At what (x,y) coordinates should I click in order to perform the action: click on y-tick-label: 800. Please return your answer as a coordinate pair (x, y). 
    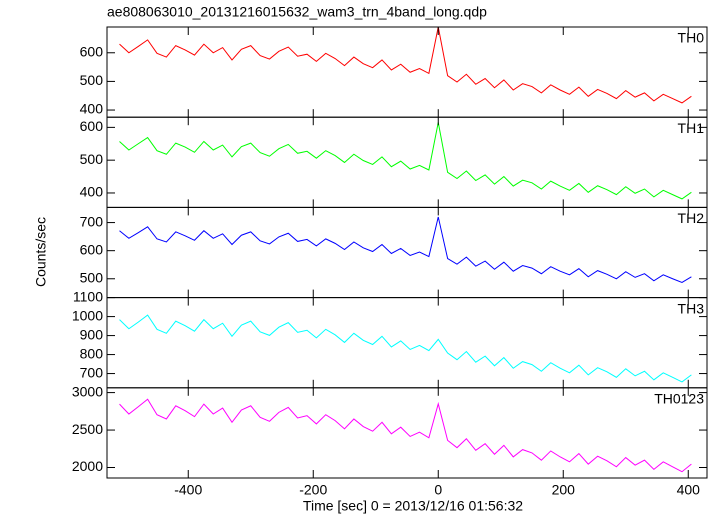
    Looking at the image, I should click on (92, 353).